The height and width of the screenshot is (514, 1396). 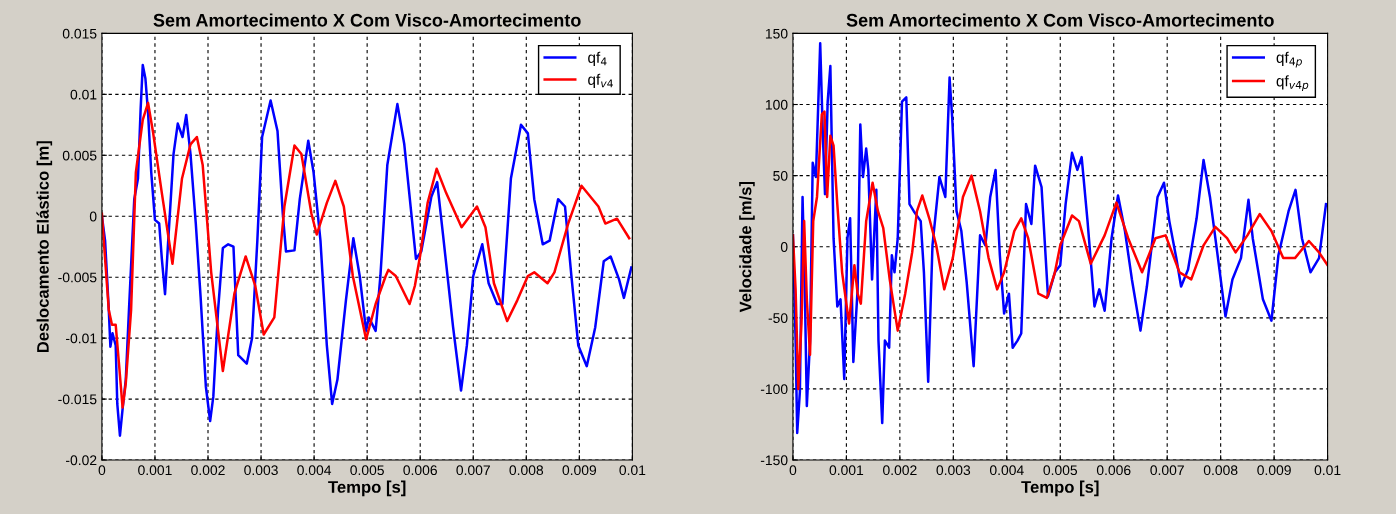 I want to click on y-tick-label: 100, so click(x=776, y=104).